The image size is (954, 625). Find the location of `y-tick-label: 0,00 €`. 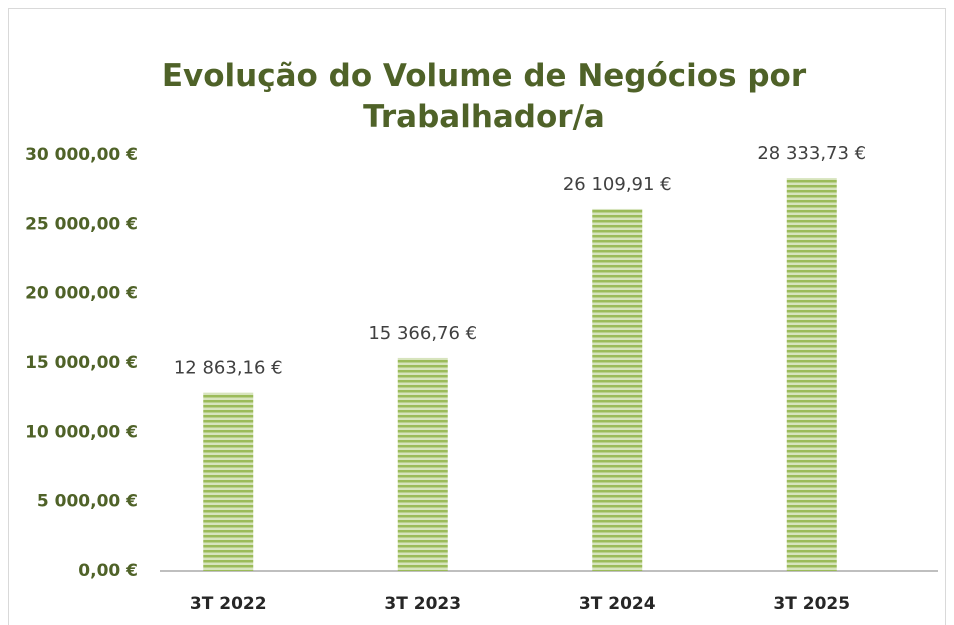

y-tick-label: 0,00 € is located at coordinates (108, 571).